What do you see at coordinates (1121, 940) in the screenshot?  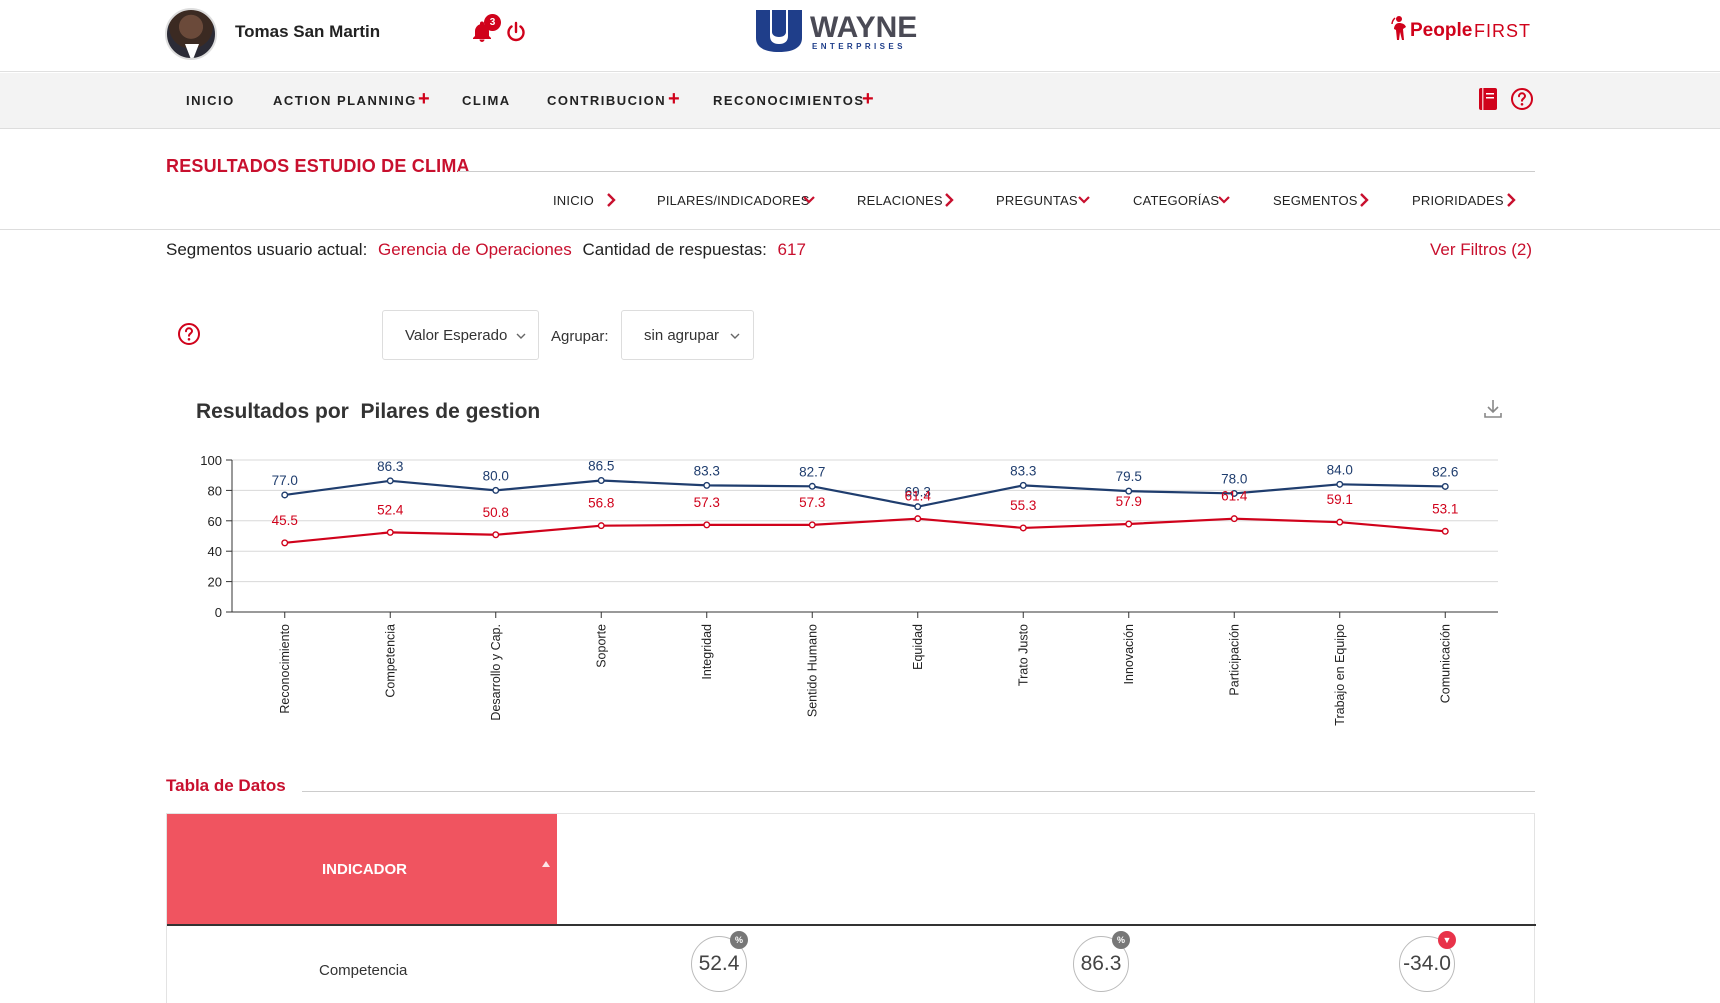 I see `percent-badge-icon: %` at bounding box center [1121, 940].